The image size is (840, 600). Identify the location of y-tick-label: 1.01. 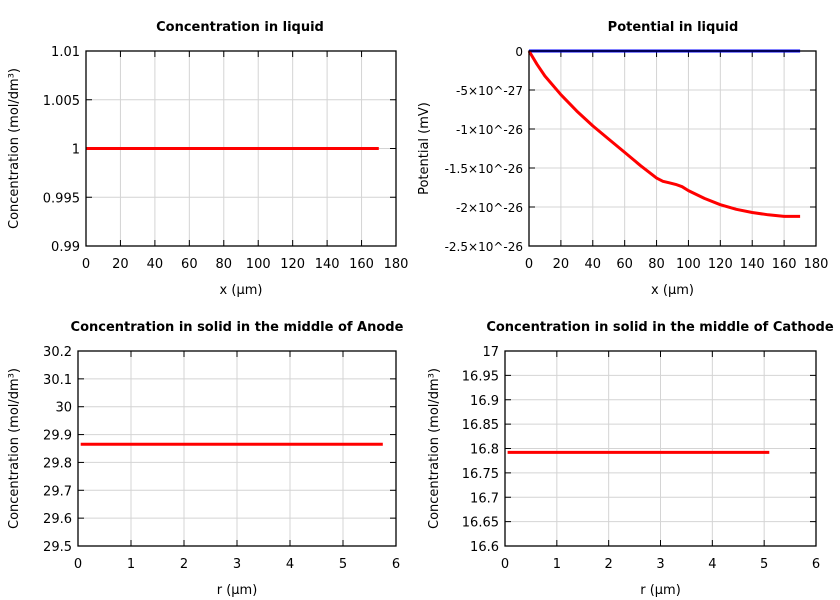
(65, 52).